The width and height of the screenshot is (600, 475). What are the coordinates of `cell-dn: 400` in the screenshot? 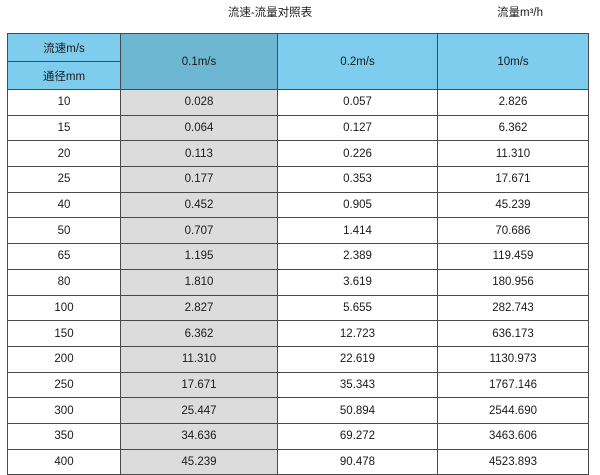 It's located at (64, 461).